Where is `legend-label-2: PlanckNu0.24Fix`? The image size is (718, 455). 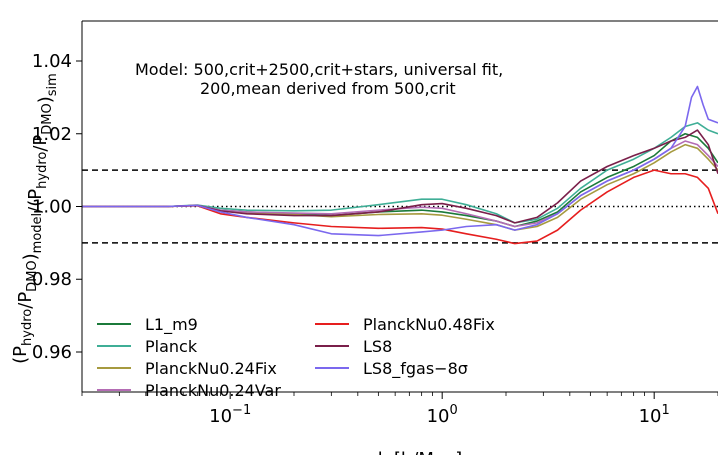
legend-label-2: PlanckNu0.24Fix is located at coordinates (211, 368).